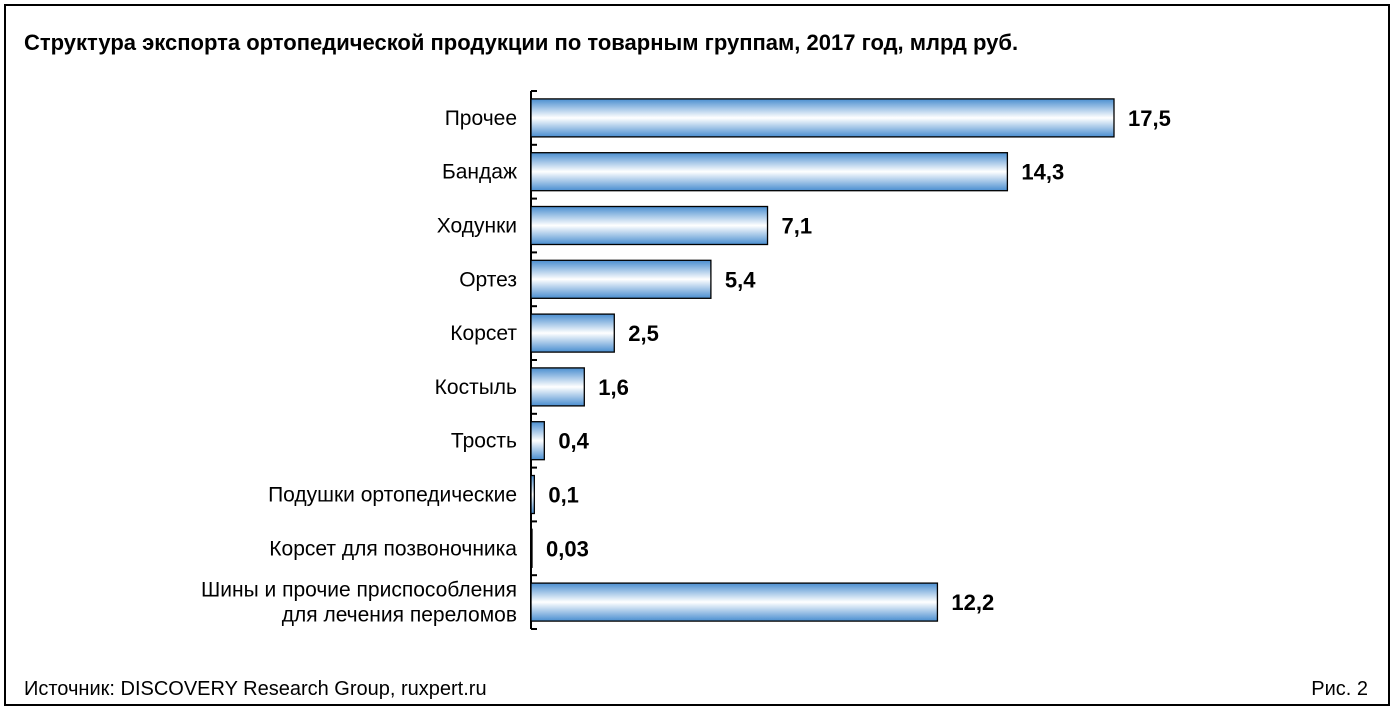 The image size is (1396, 712). I want to click on category-label: Подушки ортопедические, so click(392, 495).